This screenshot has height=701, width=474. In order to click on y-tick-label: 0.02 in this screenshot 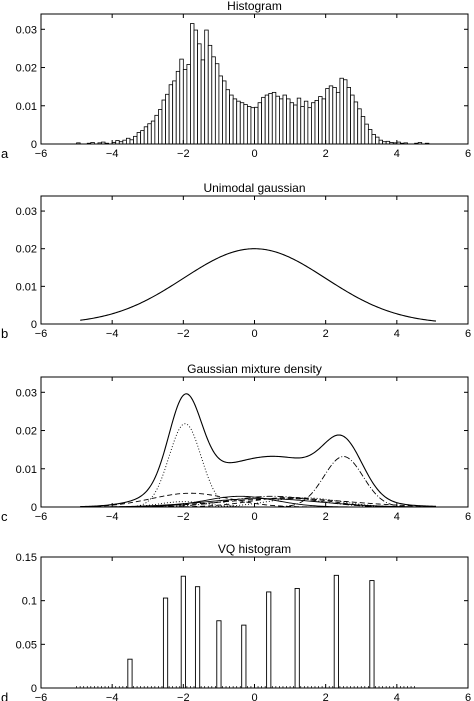, I will do `click(26, 69)`.